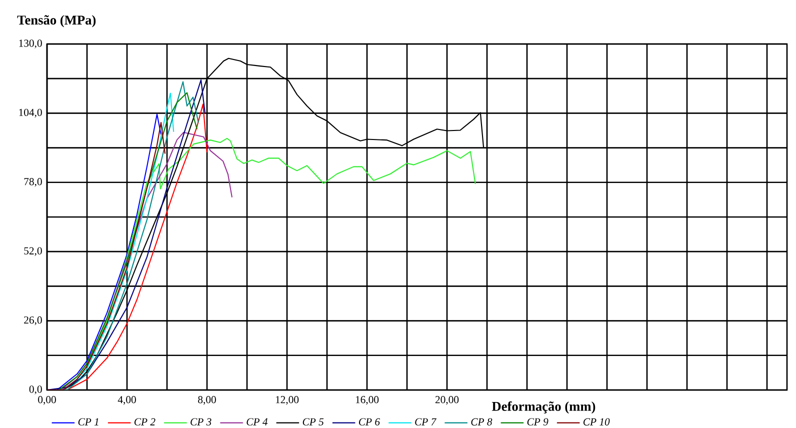 This screenshot has height=428, width=796. Describe the element at coordinates (47, 400) in the screenshot. I see `x-tick-label: 0,00` at that location.